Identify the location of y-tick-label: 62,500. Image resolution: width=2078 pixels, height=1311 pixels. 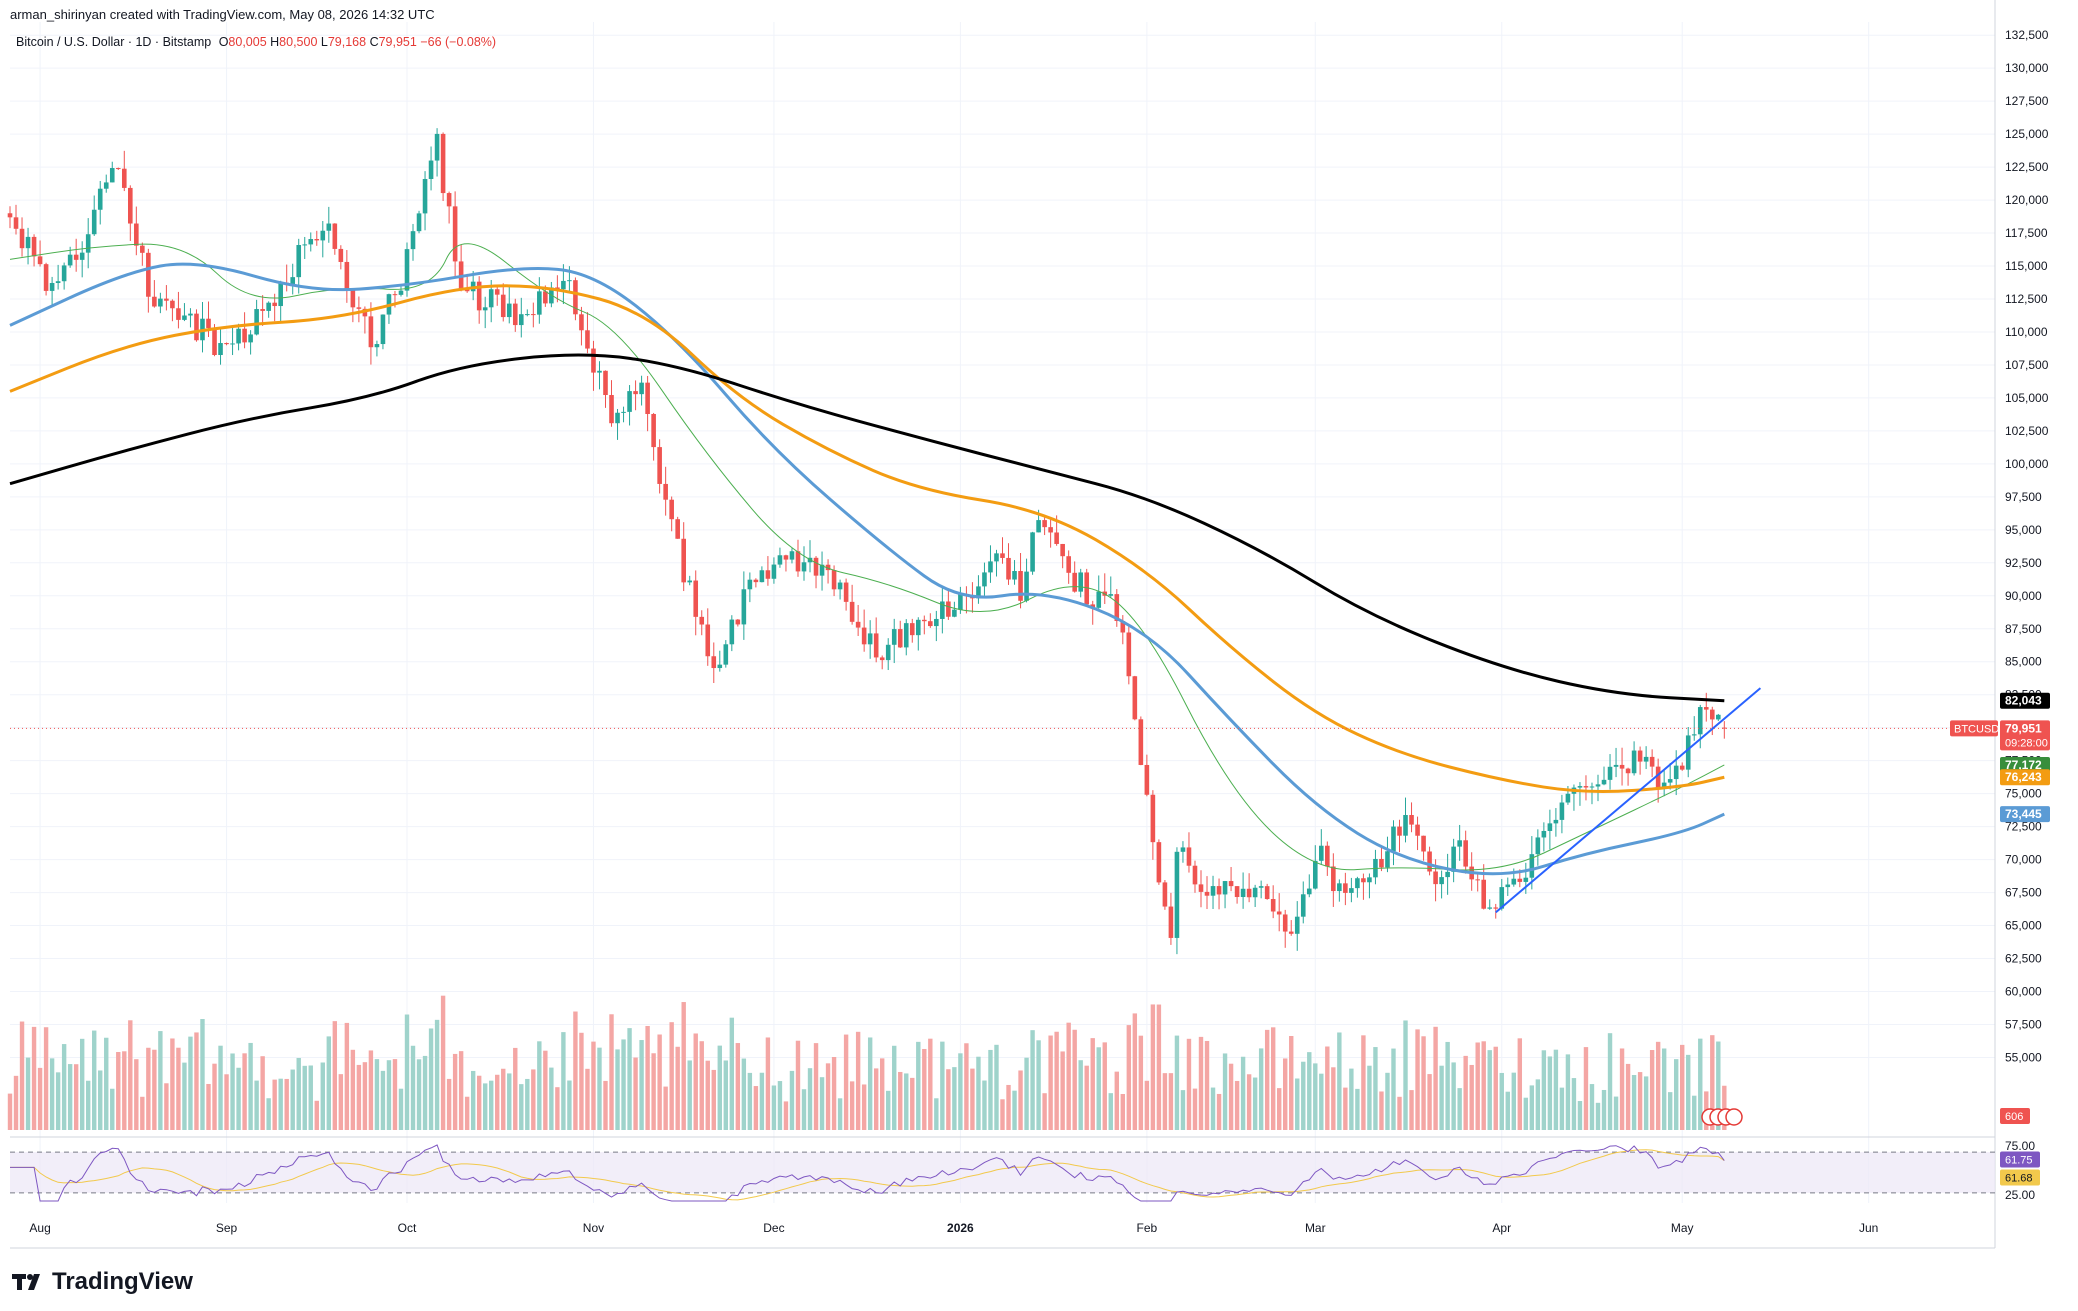
(2023, 959).